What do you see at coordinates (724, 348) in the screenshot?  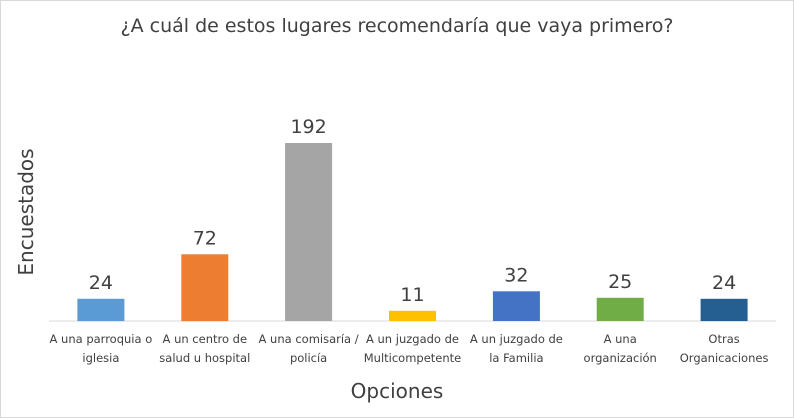 I see `x-tick-label: Otras Organicaciones` at bounding box center [724, 348].